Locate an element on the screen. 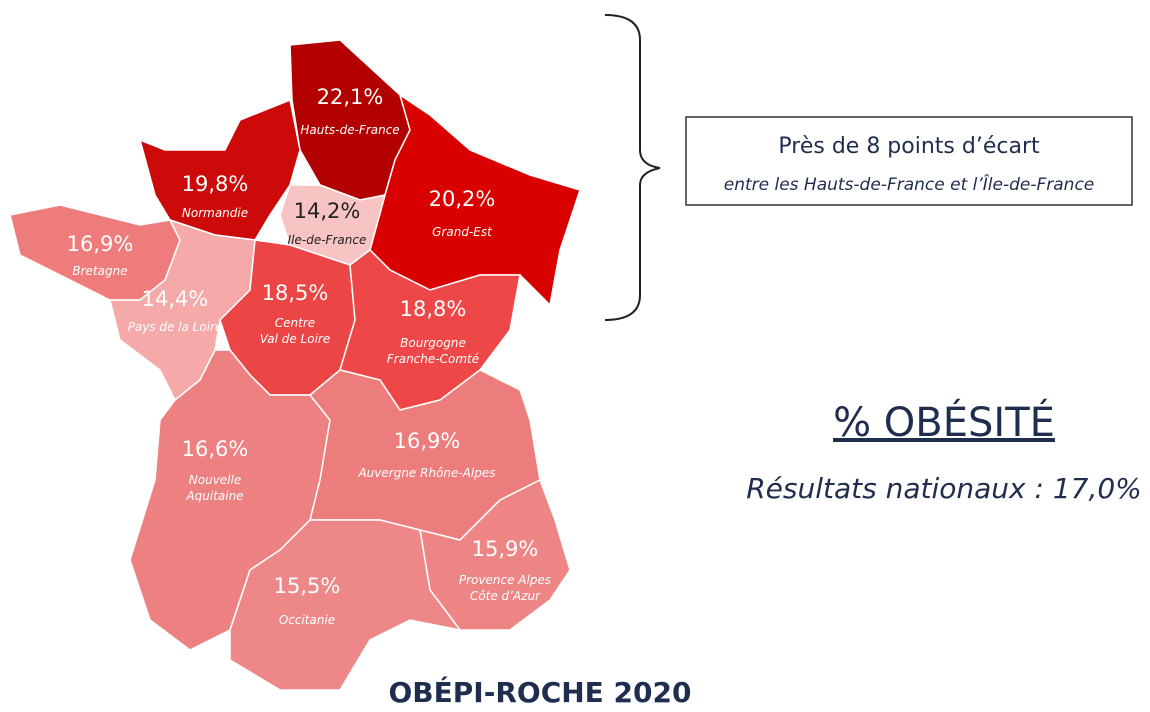  region-name: Pays de la Loire is located at coordinates (175, 327).